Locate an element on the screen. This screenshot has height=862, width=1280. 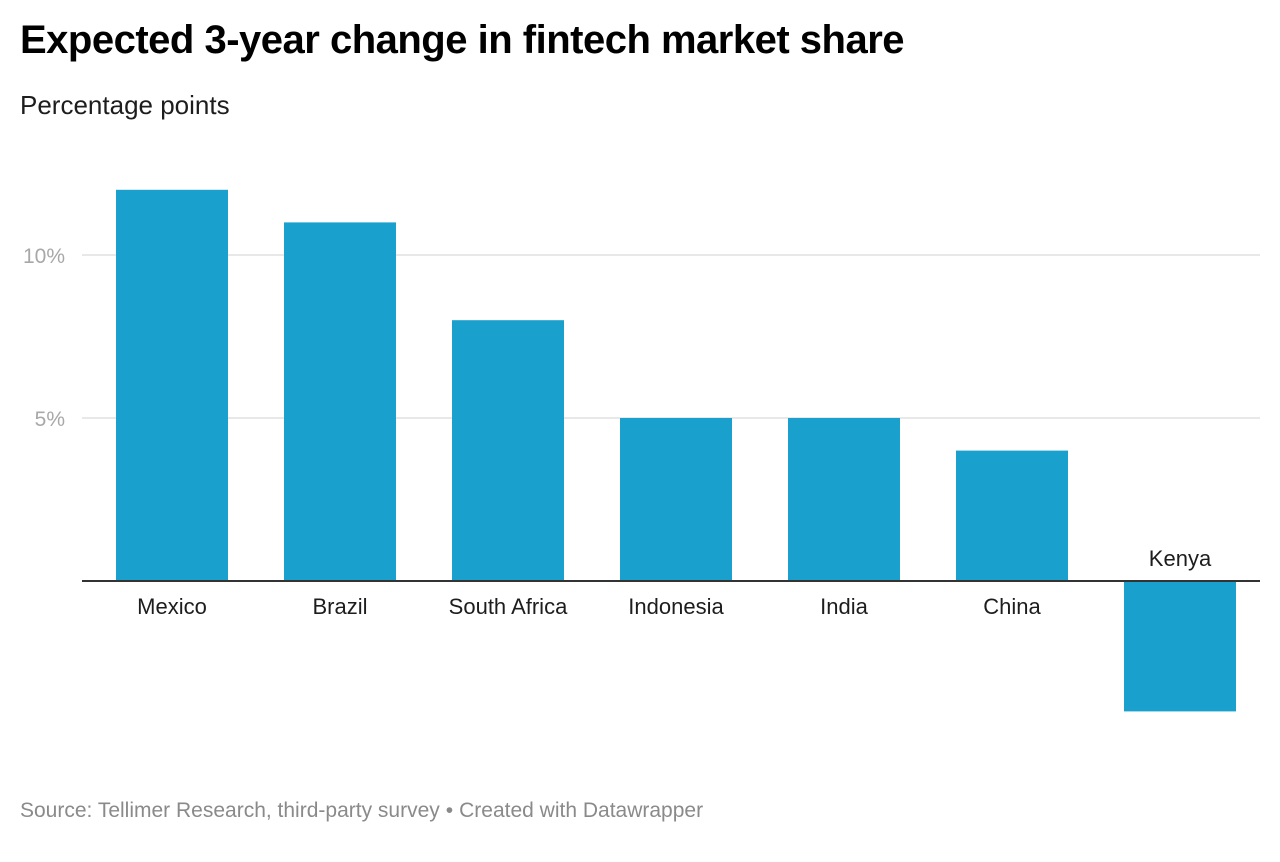
category-label: Indonesia is located at coordinates (676, 606).